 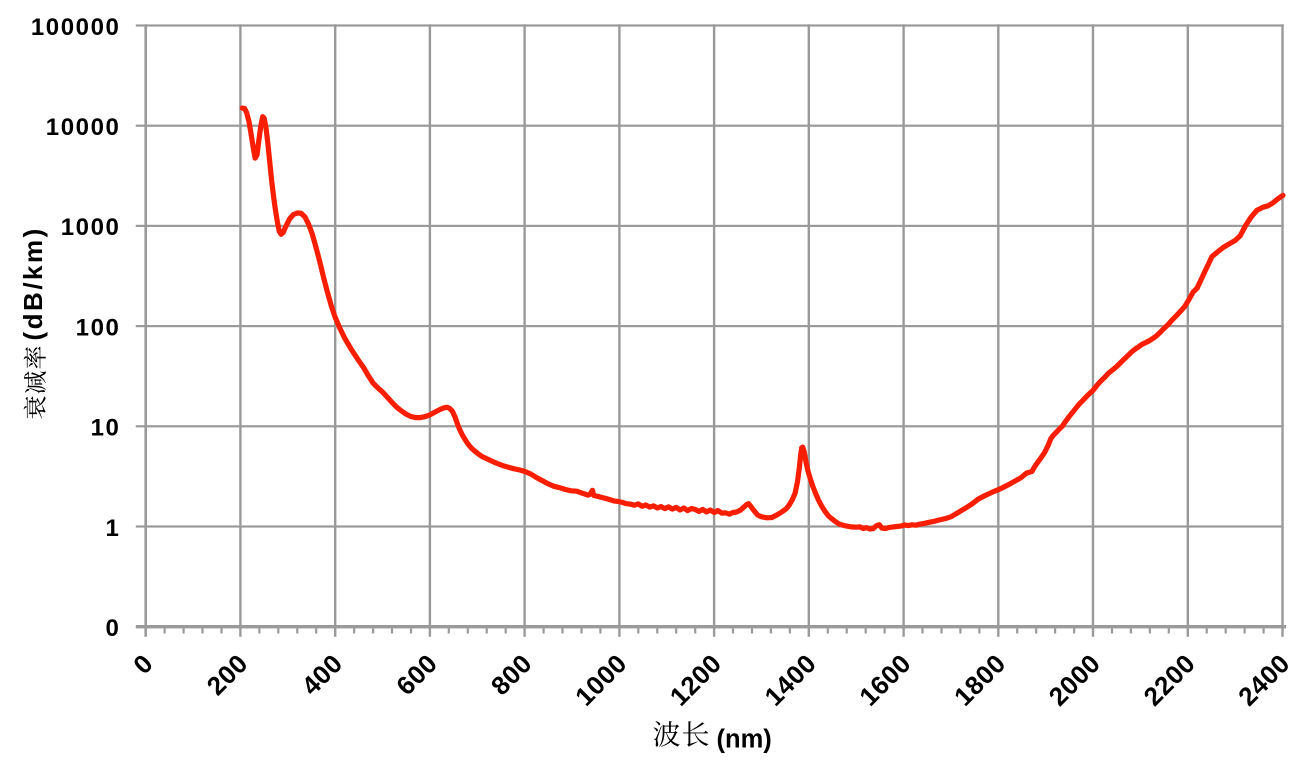 What do you see at coordinates (76, 27) in the screenshot?
I see `svg-text: 100000` at bounding box center [76, 27].